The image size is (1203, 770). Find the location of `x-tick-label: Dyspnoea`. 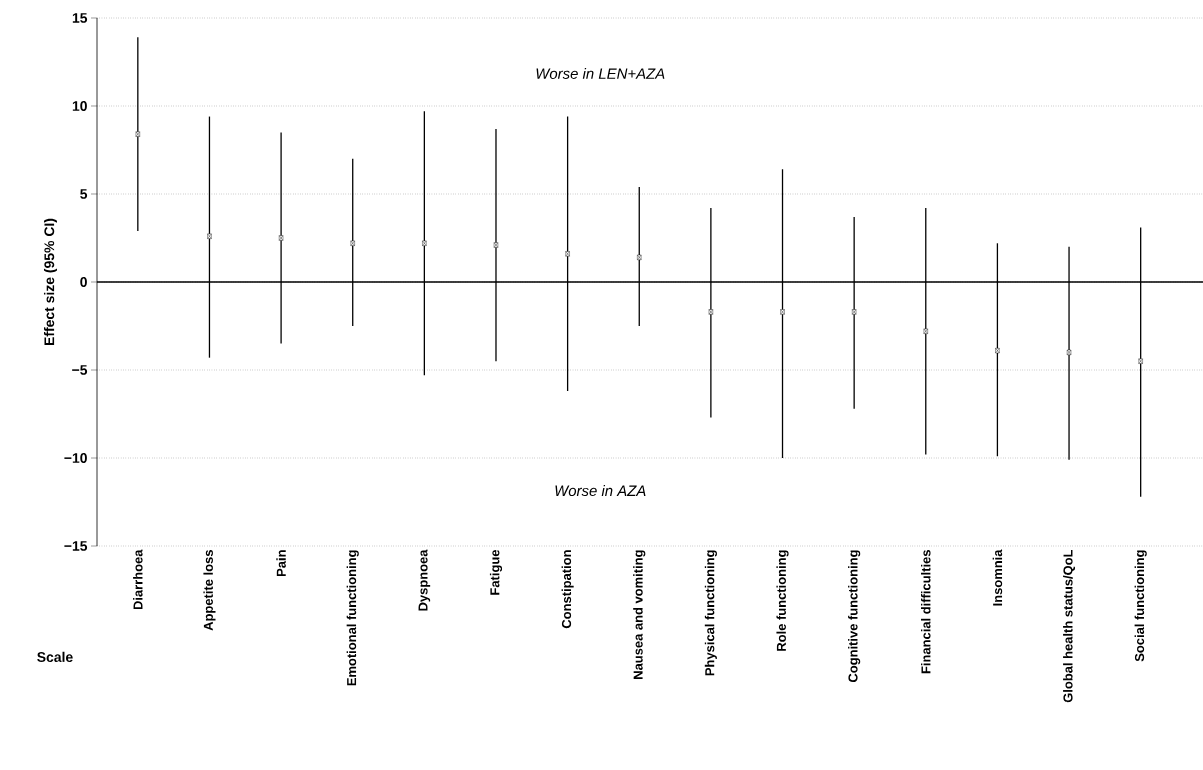

x-tick-label: Dyspnoea is located at coordinates (424, 580).